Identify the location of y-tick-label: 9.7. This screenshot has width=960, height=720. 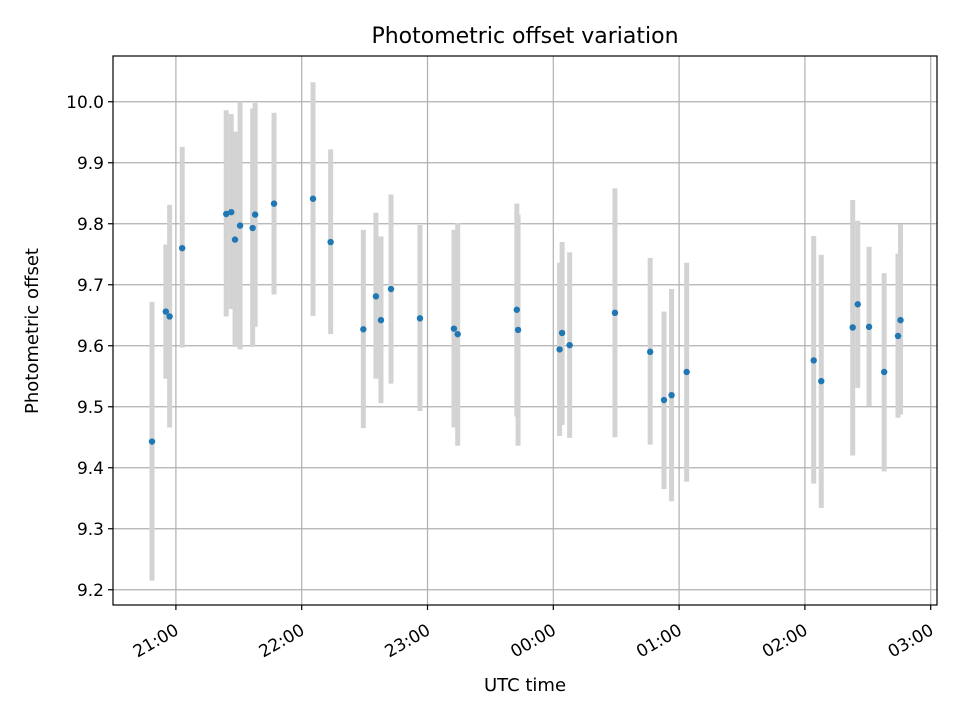
(90, 286).